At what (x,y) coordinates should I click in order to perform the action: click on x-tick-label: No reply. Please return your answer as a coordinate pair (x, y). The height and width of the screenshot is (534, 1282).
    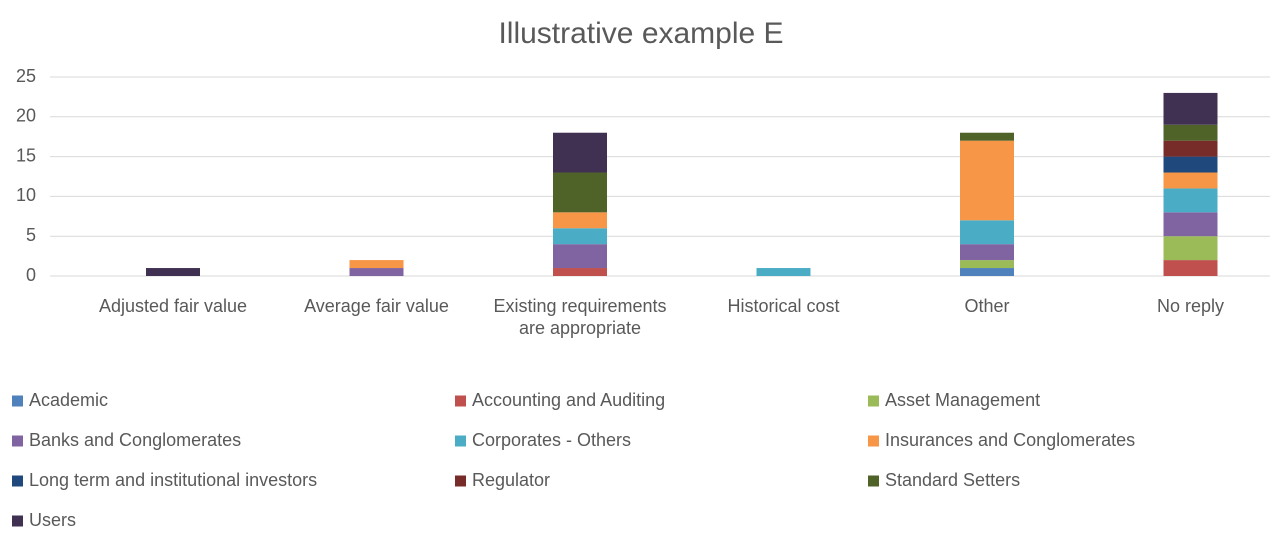
    Looking at the image, I should click on (1190, 306).